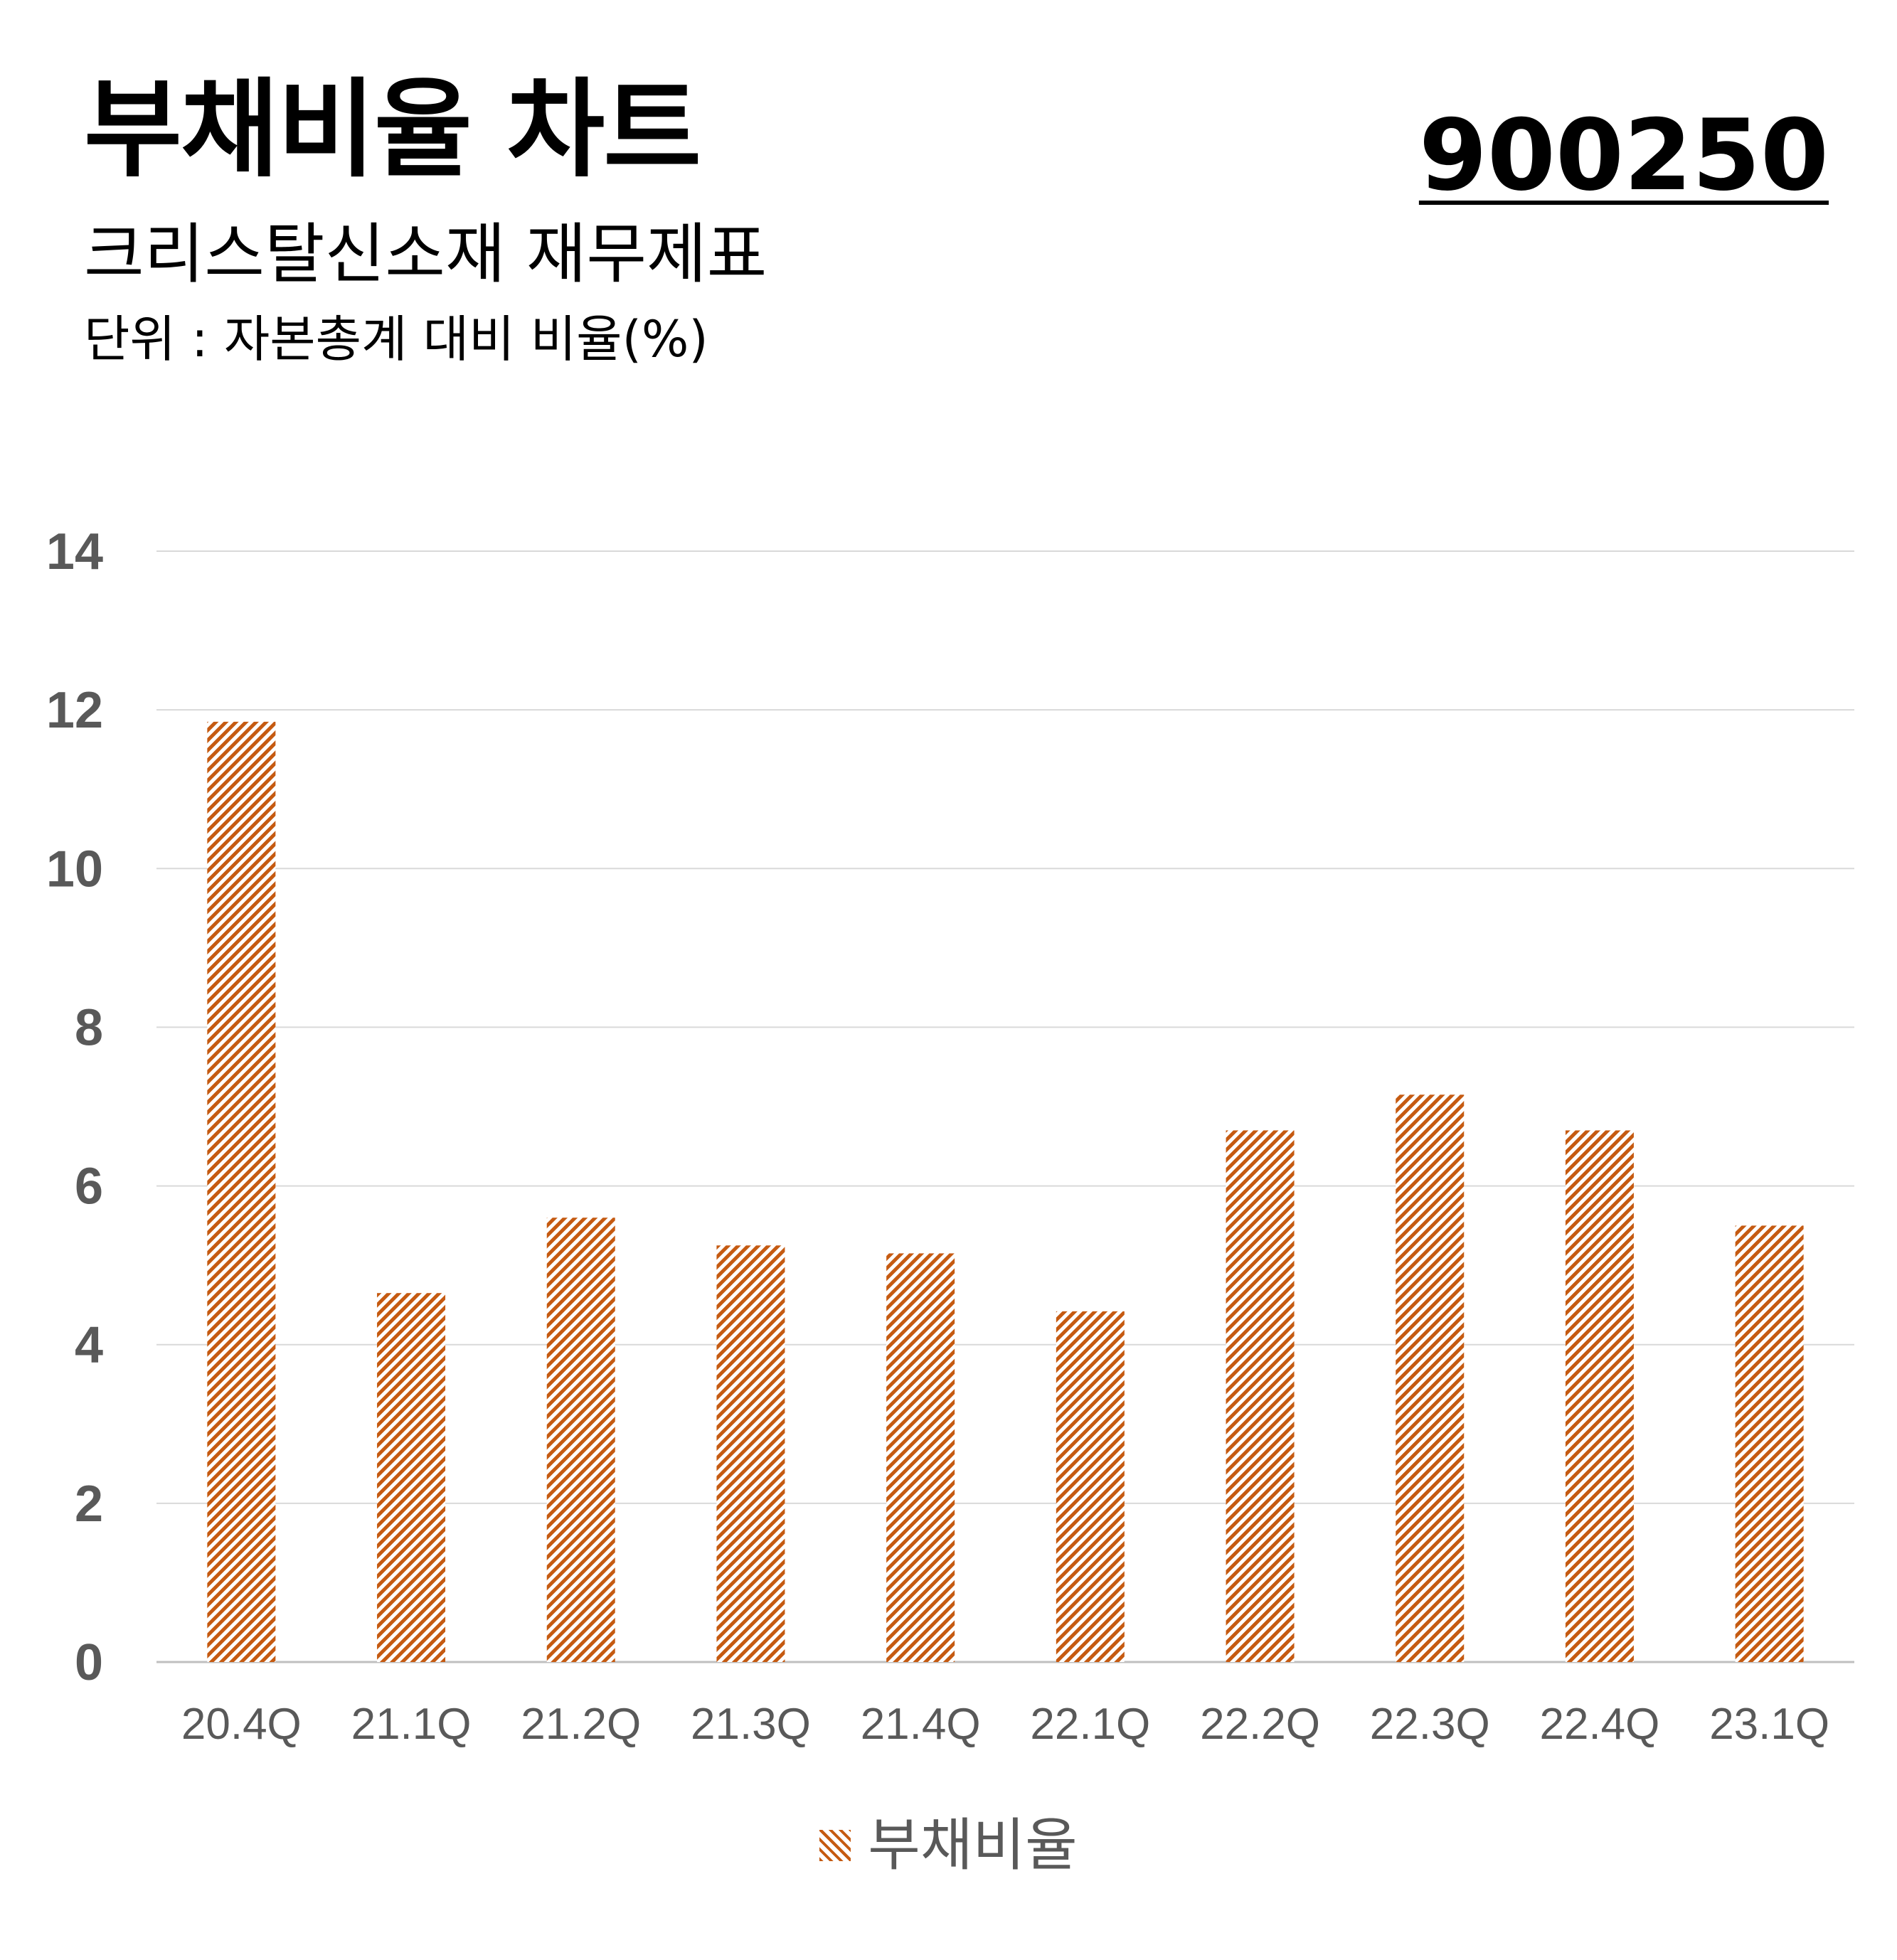 Image resolution: width=1897 pixels, height=1960 pixels. I want to click on x-tick-label: 21.4Q, so click(921, 1724).